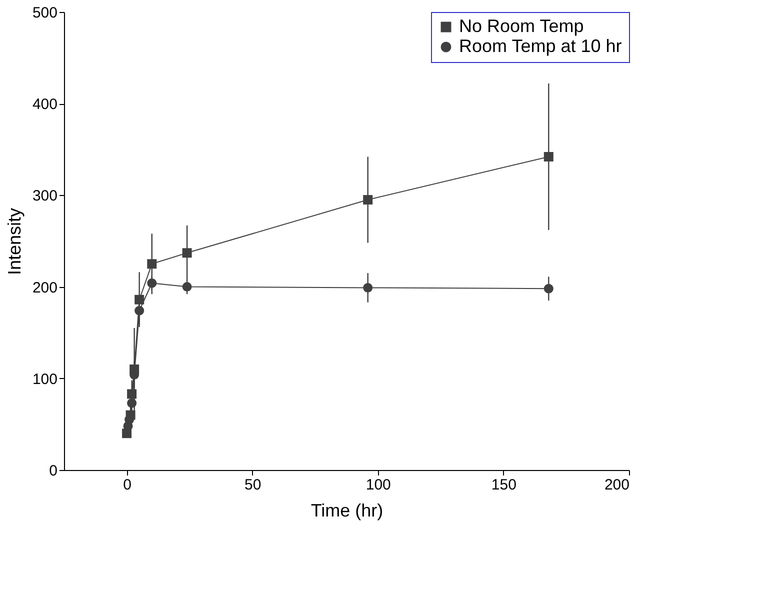 This screenshot has width=761, height=589. What do you see at coordinates (45, 105) in the screenshot?
I see `y-tick-label: 400` at bounding box center [45, 105].